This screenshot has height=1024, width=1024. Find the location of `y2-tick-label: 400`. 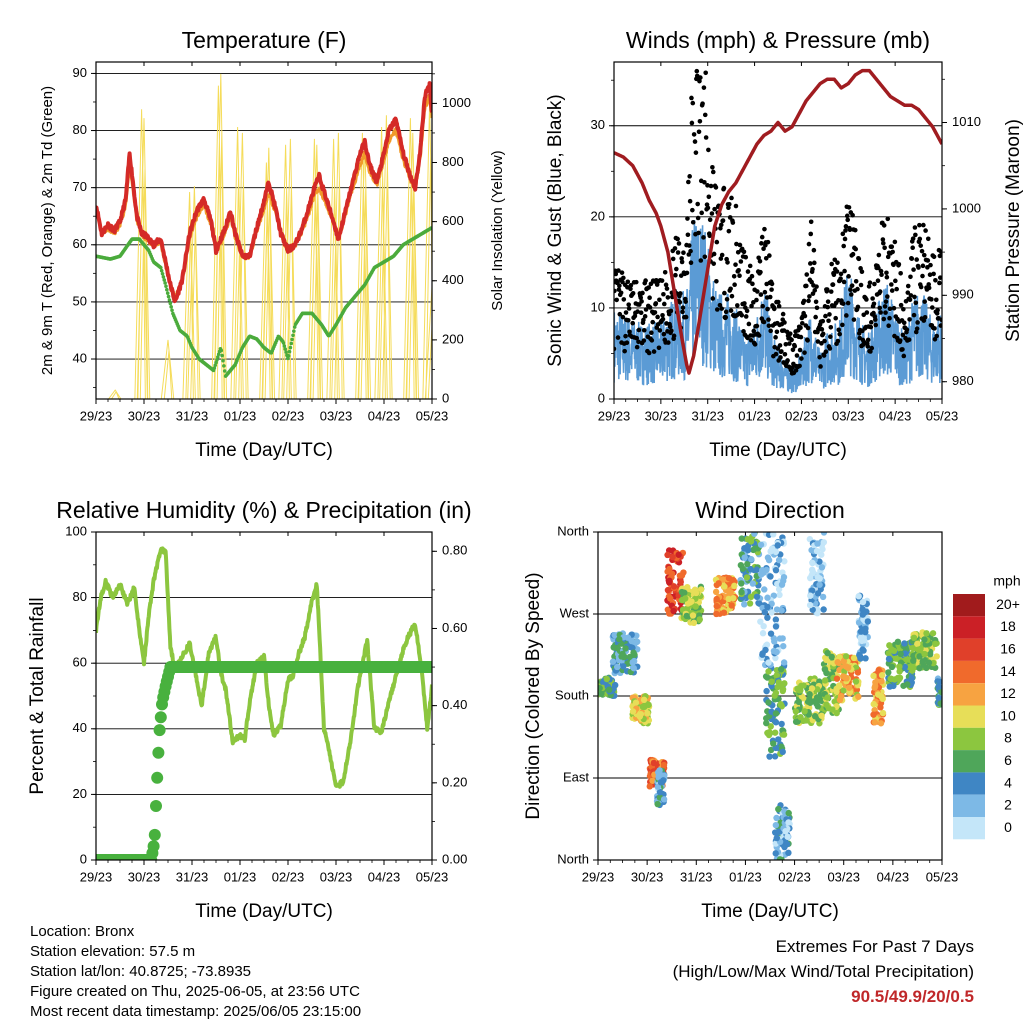

y2-tick-label: 400 is located at coordinates (453, 279).